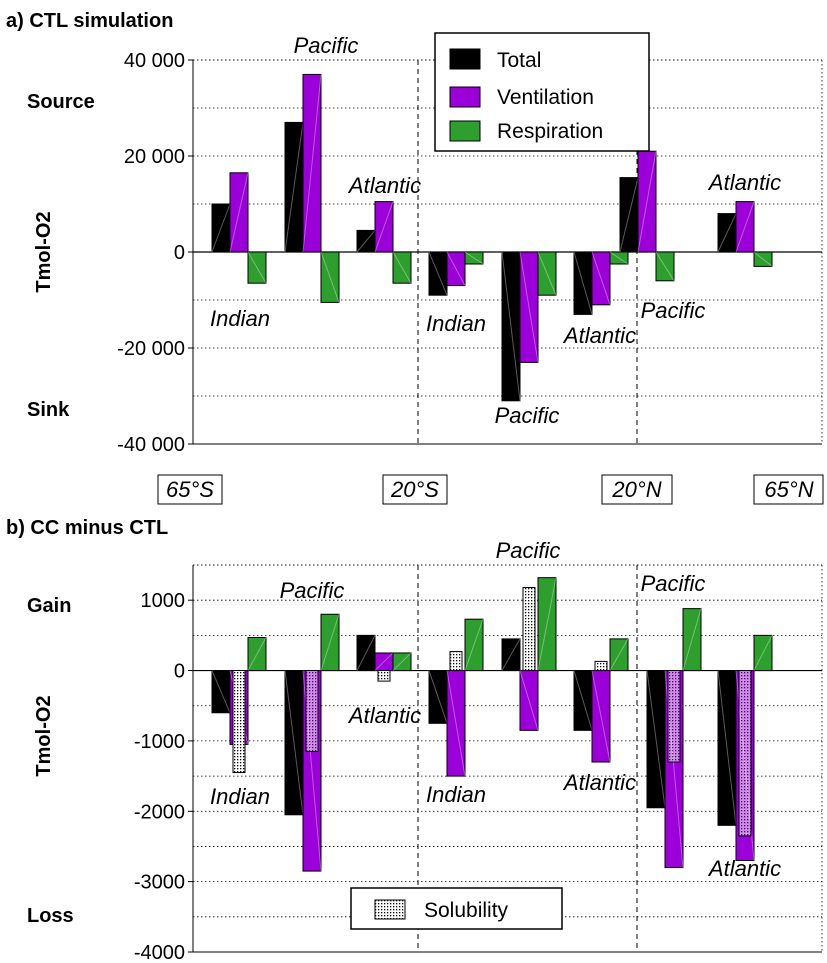  What do you see at coordinates (154, 157) in the screenshot?
I see `panel-a-y-tick-label: 20 000` at bounding box center [154, 157].